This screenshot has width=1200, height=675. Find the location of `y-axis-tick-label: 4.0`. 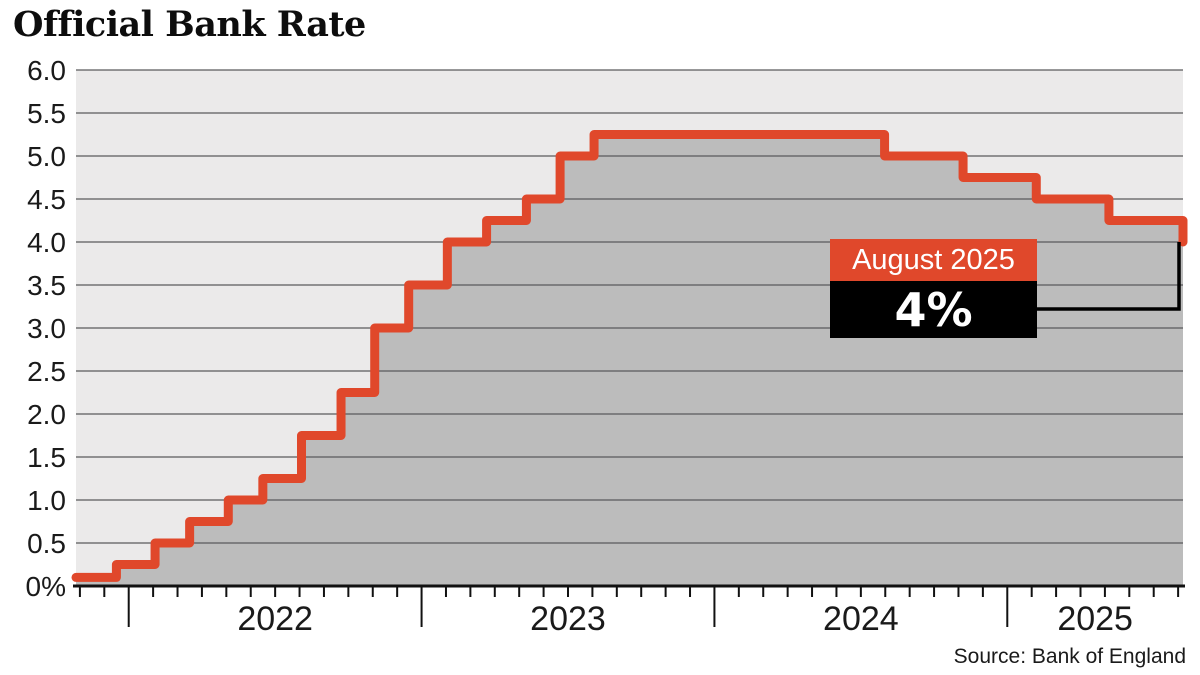

y-axis-tick-label: 4.0 is located at coordinates (46, 242).